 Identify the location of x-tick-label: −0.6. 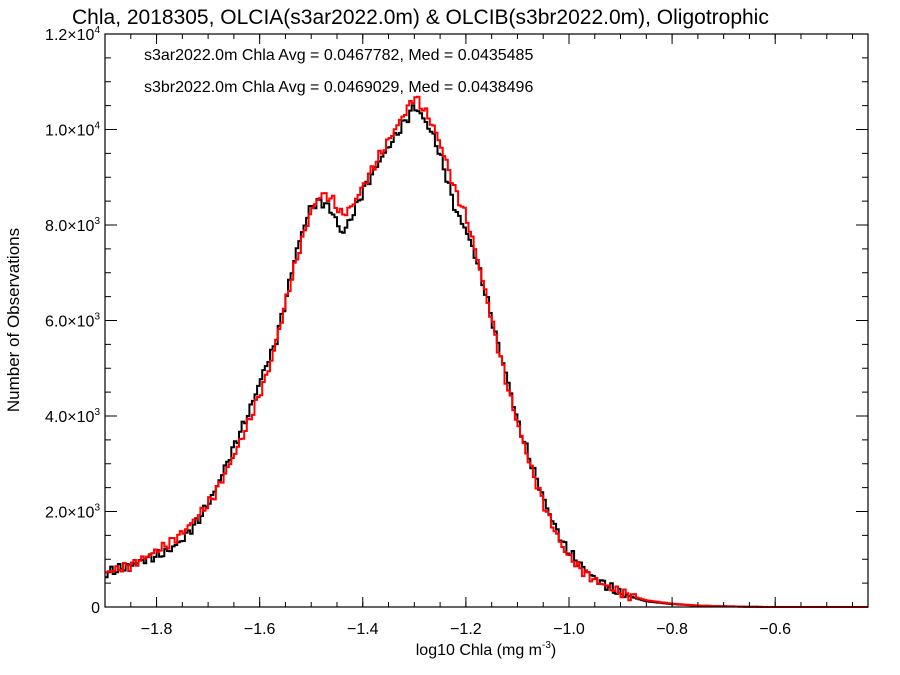
(775, 629).